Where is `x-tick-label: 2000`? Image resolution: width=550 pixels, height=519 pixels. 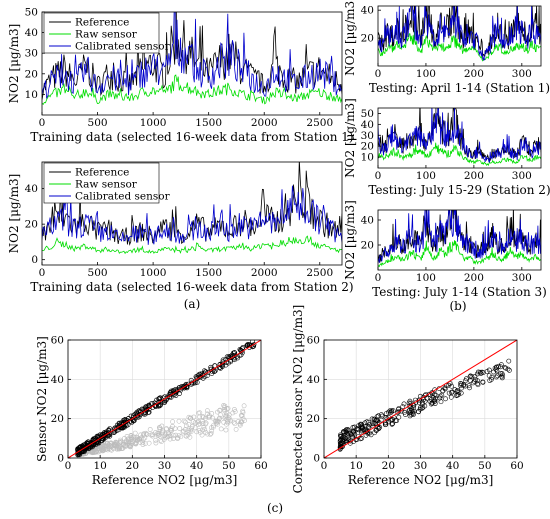
x-tick-label: 2000 is located at coordinates (264, 123).